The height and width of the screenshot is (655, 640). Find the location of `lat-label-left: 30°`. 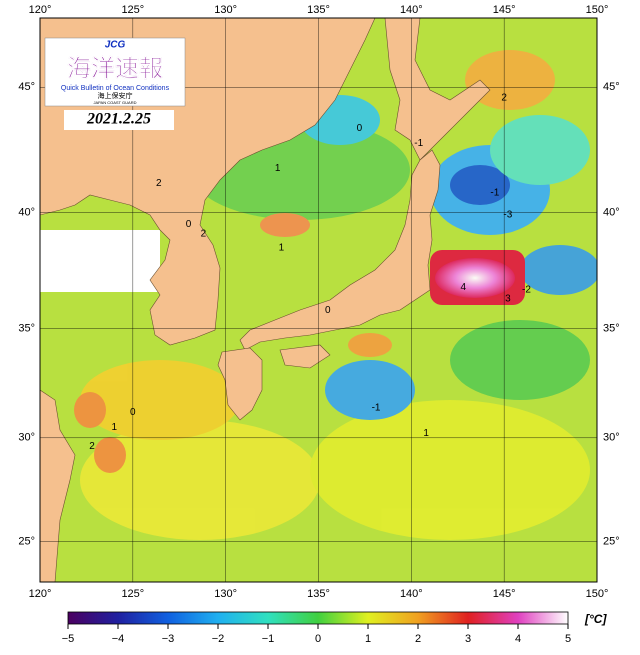

lat-label-left: 30° is located at coordinates (26, 438).